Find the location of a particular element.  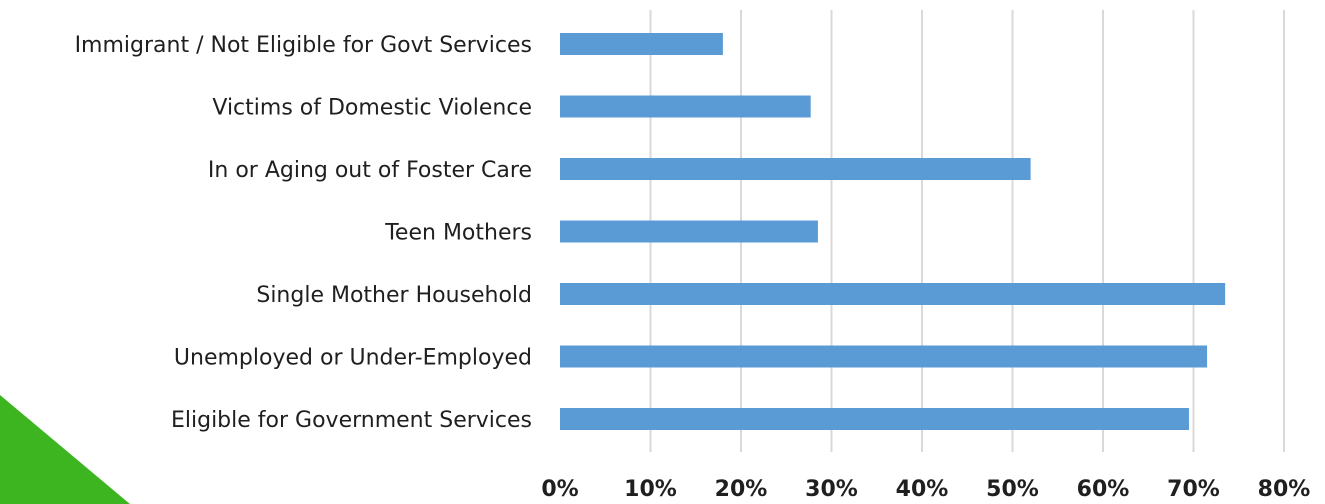

category-label: Single Mother Household is located at coordinates (394, 295).